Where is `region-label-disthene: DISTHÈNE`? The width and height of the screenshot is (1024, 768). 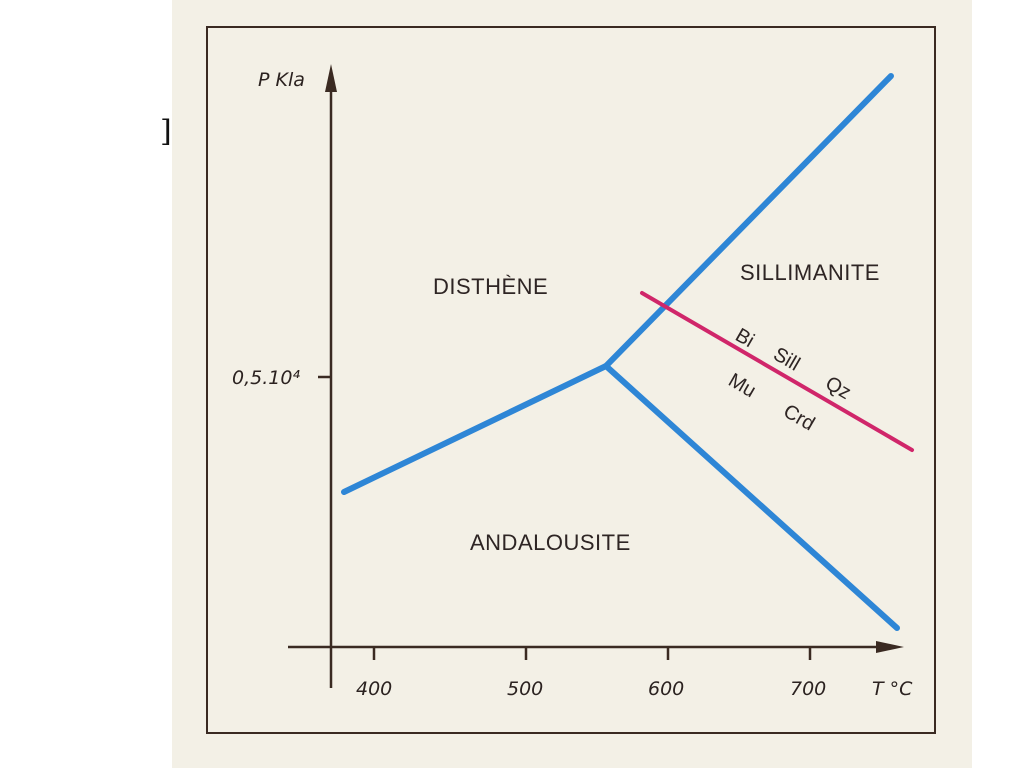 region-label-disthene: DISTHÈNE is located at coordinates (490, 286).